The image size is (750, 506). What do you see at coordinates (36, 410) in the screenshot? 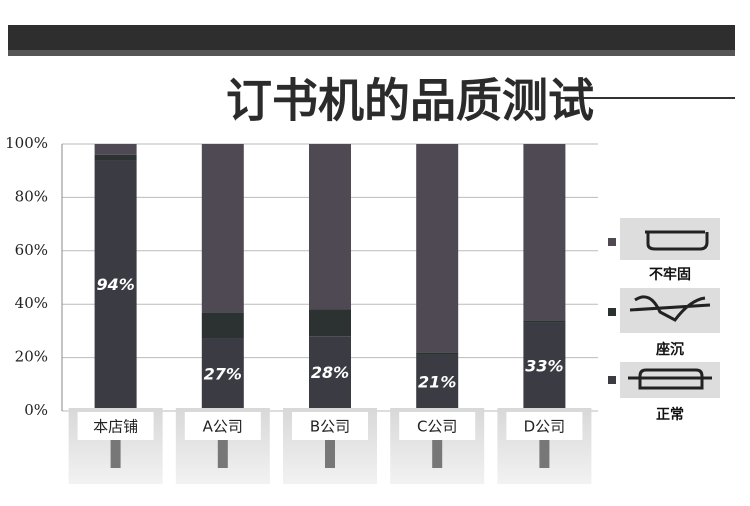
I see `y-tick-label: 0%` at bounding box center [36, 410].